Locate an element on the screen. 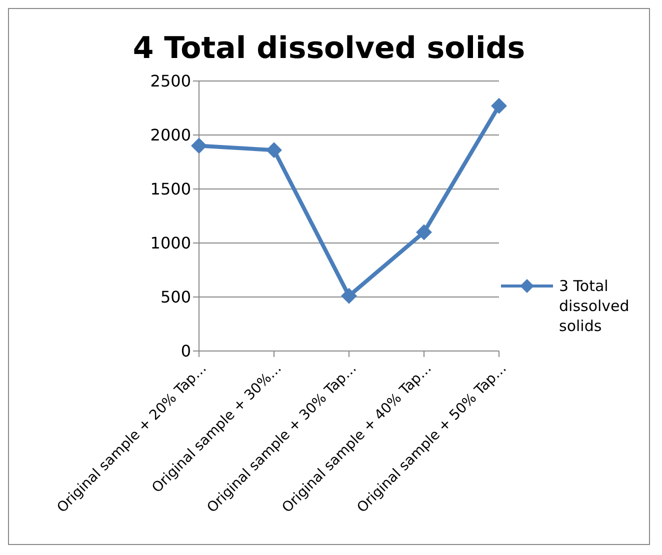 The image size is (662, 555). y-tick-label: 1000 is located at coordinates (170, 243).